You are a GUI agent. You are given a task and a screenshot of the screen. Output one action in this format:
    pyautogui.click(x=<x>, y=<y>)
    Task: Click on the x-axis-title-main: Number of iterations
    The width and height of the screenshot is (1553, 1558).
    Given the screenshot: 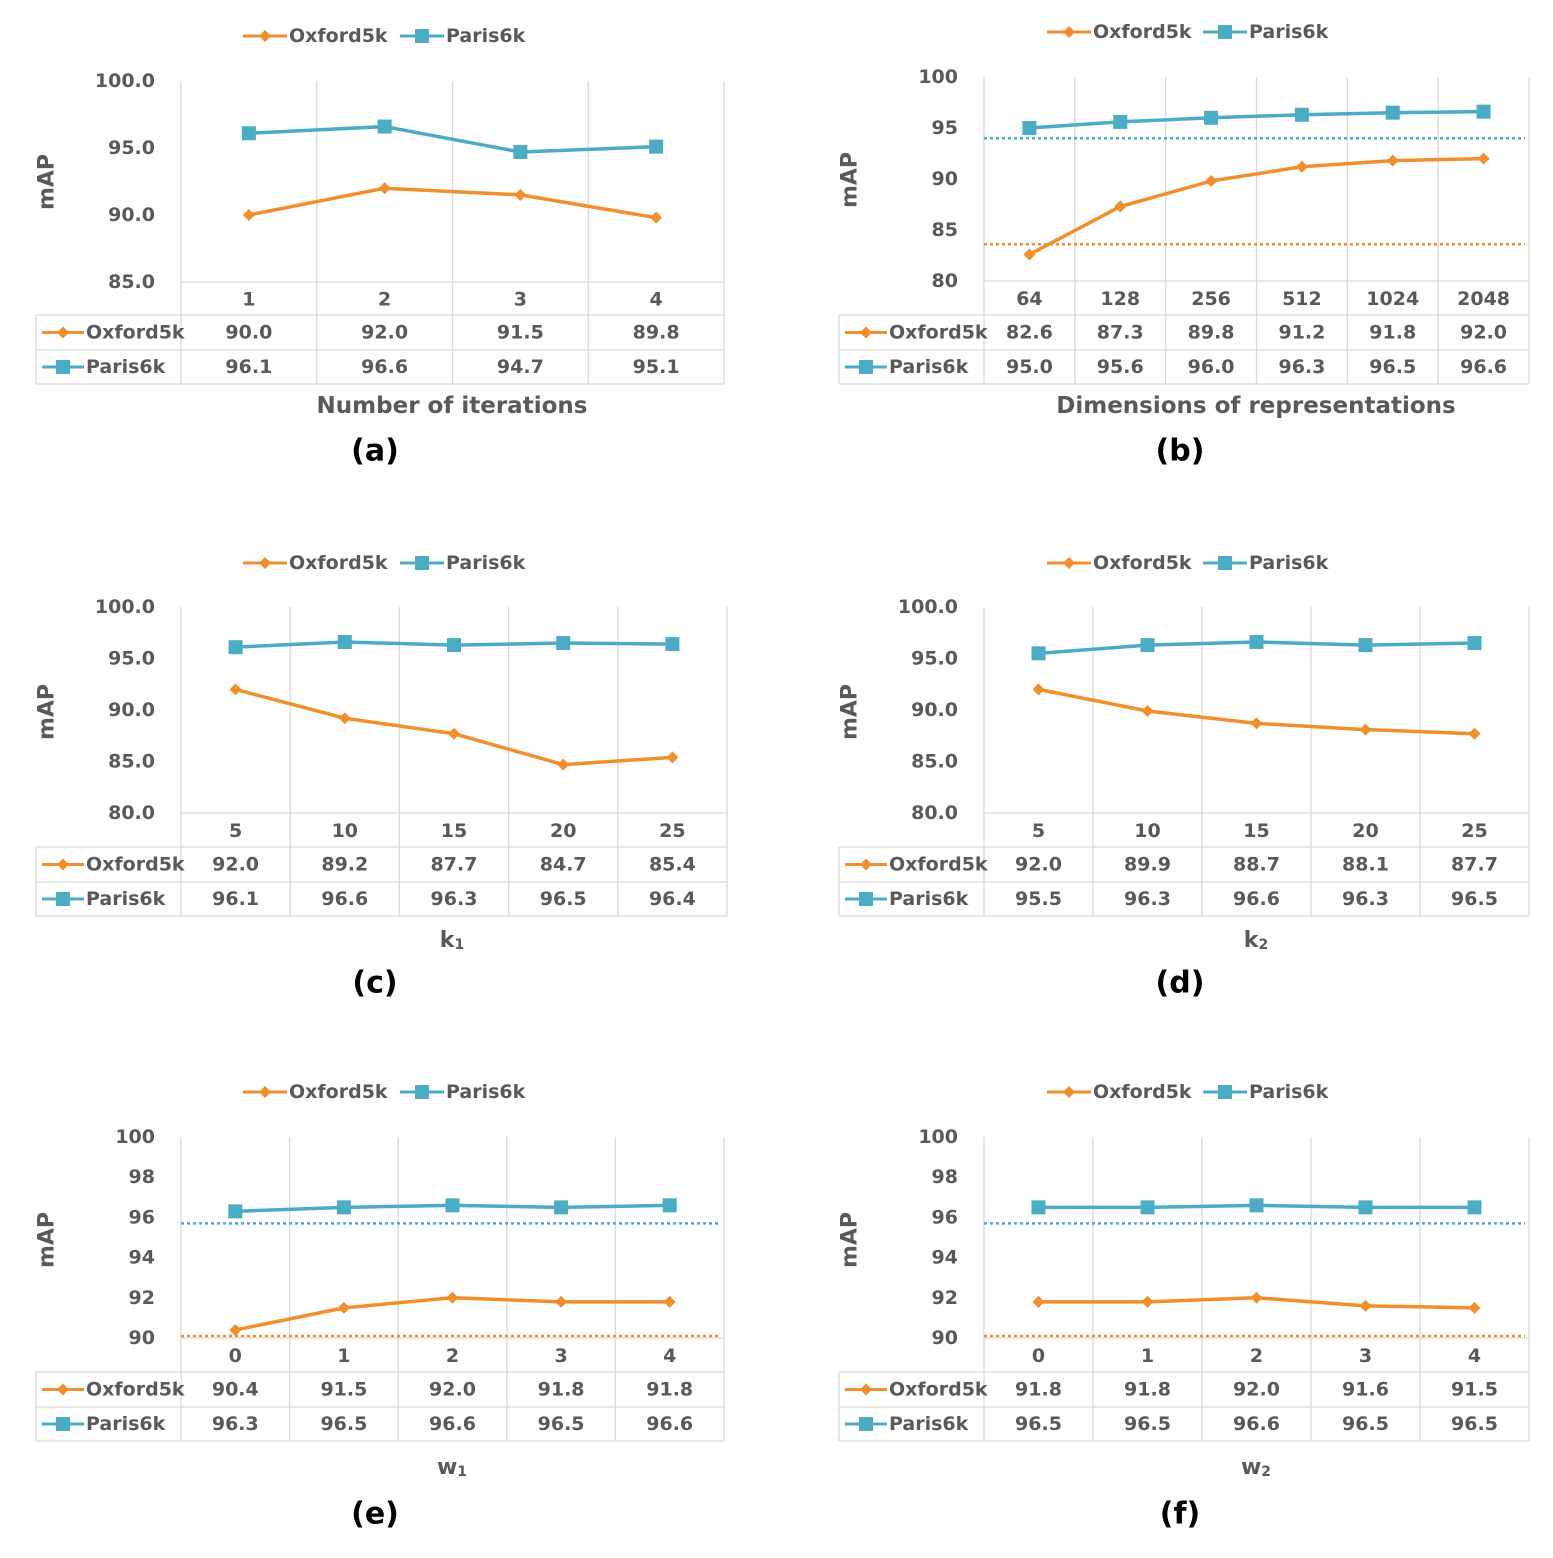 What is the action you would take?
    pyautogui.click(x=452, y=406)
    